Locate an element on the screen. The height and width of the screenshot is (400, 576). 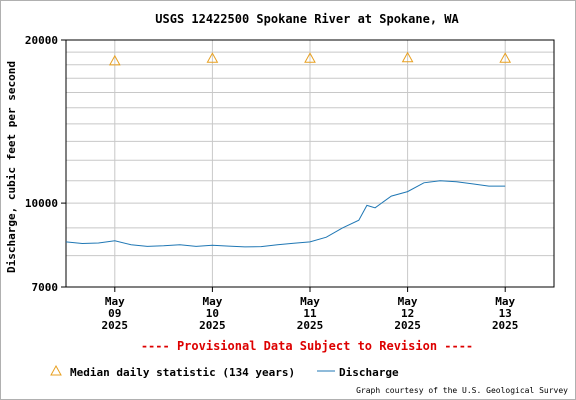
y-axis-label: Discharge, cubic feet per second is located at coordinates (11, 167).